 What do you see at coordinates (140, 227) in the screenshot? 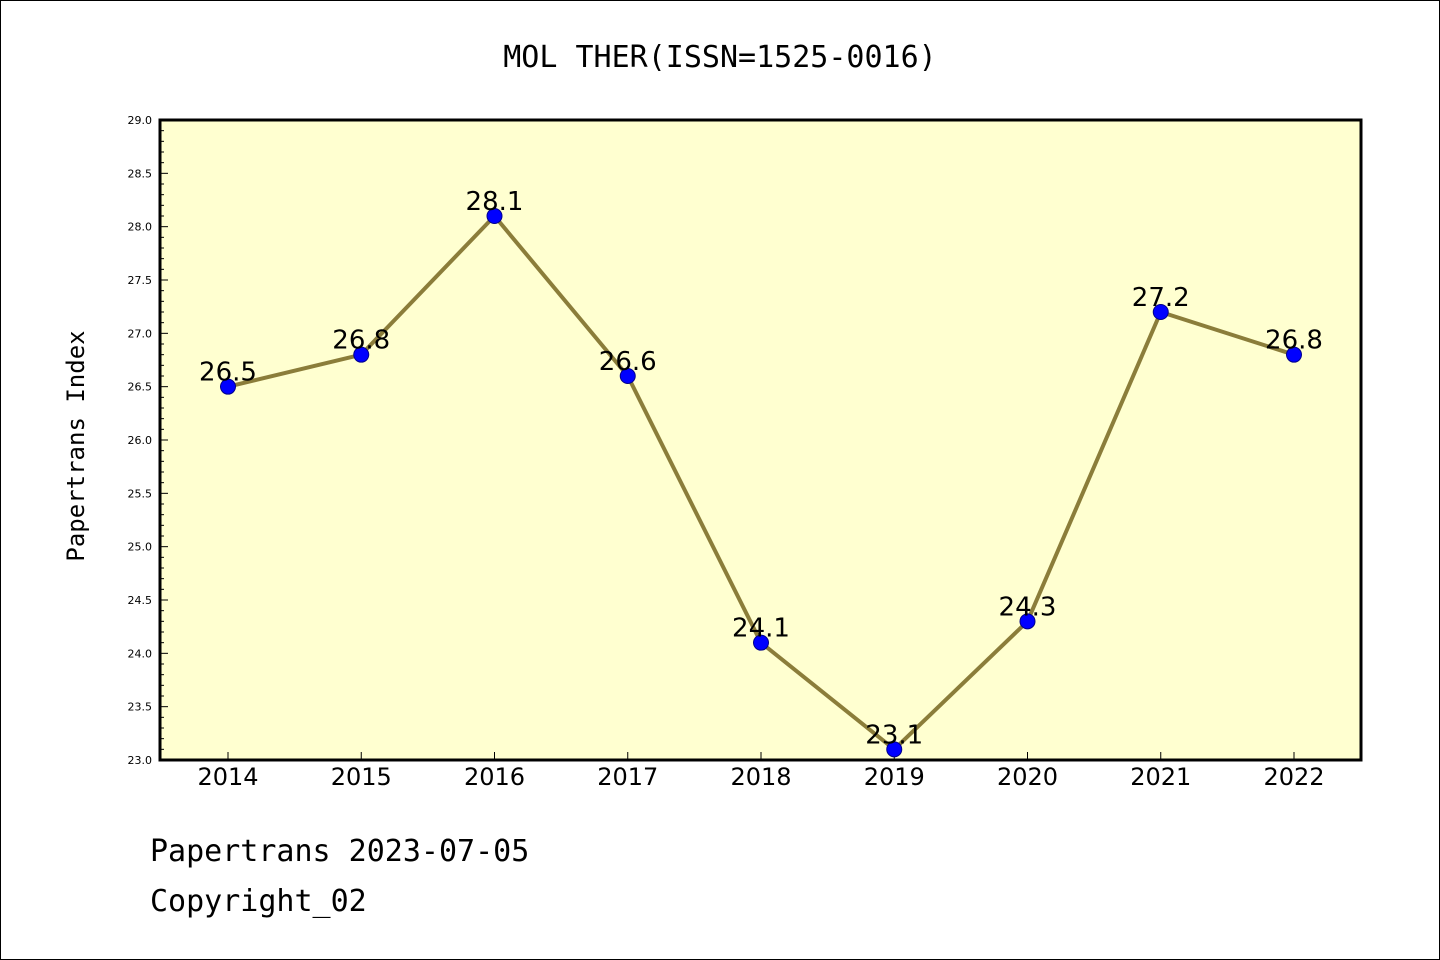
I see `y-tick-label: 28.0` at bounding box center [140, 227].